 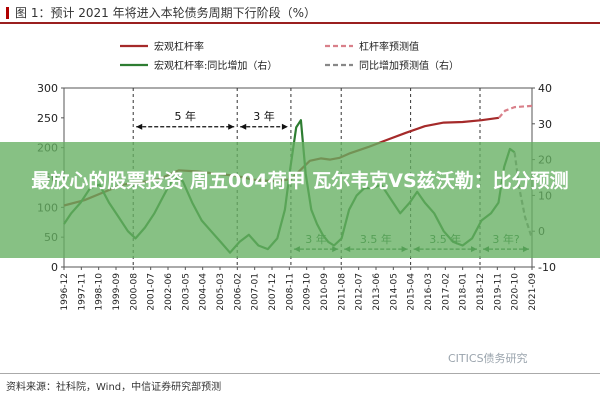 What do you see at coordinates (179, 46) in the screenshot?
I see `legend-label: 宏观杠杆率` at bounding box center [179, 46].